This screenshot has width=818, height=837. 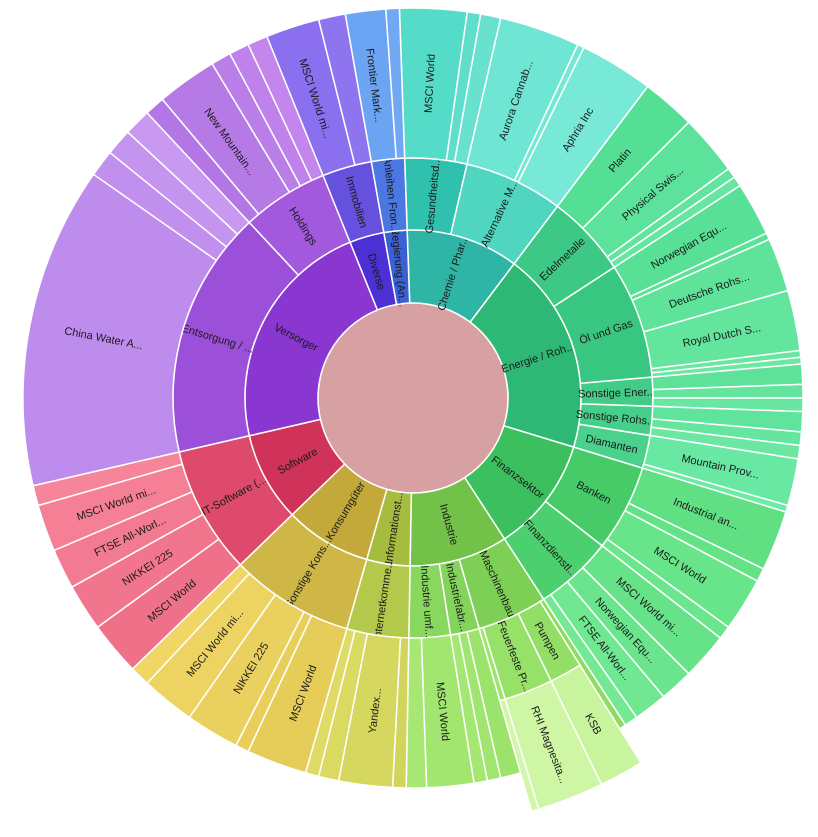 What do you see at coordinates (413, 398) in the screenshot?
I see `sunburst-center` at bounding box center [413, 398].